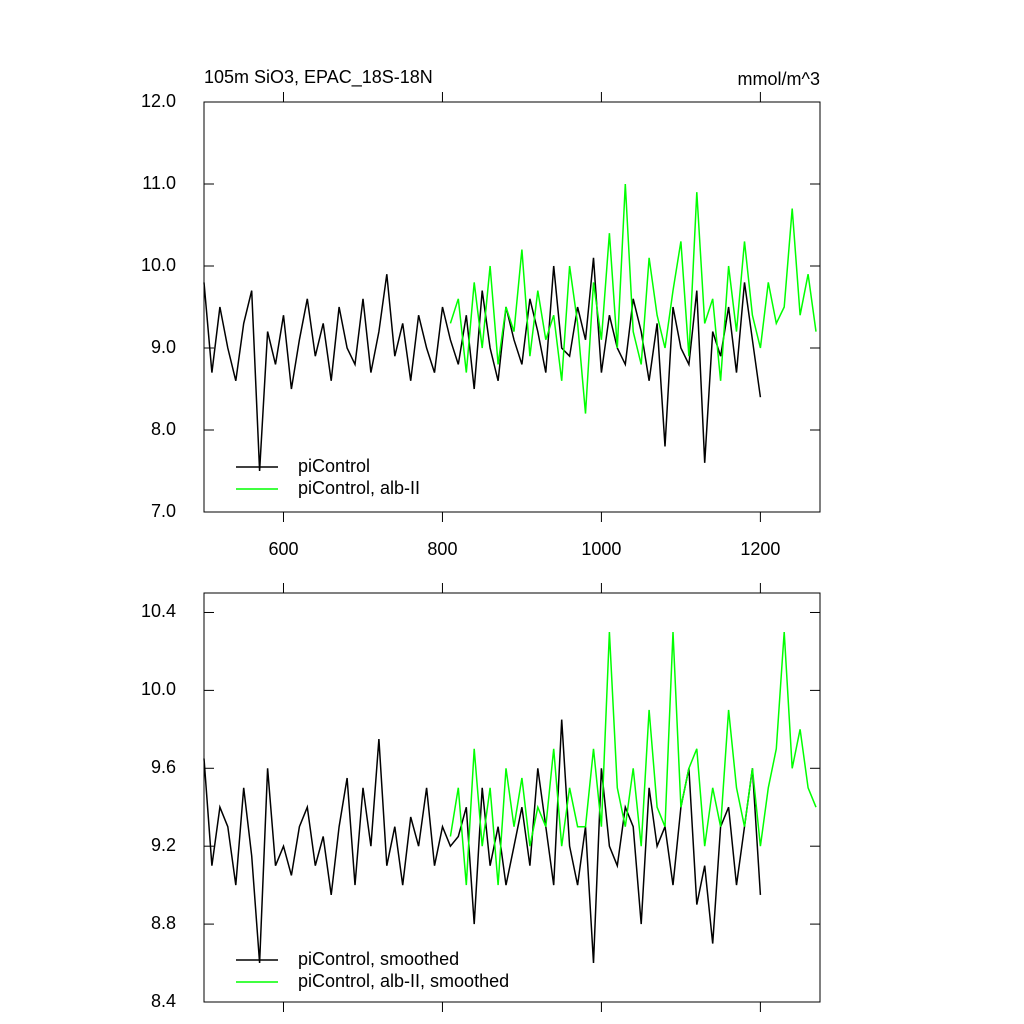 This screenshot has width=1024, height=1024. Describe the element at coordinates (163, 429) in the screenshot. I see `y-tick-label: 8.0` at that location.